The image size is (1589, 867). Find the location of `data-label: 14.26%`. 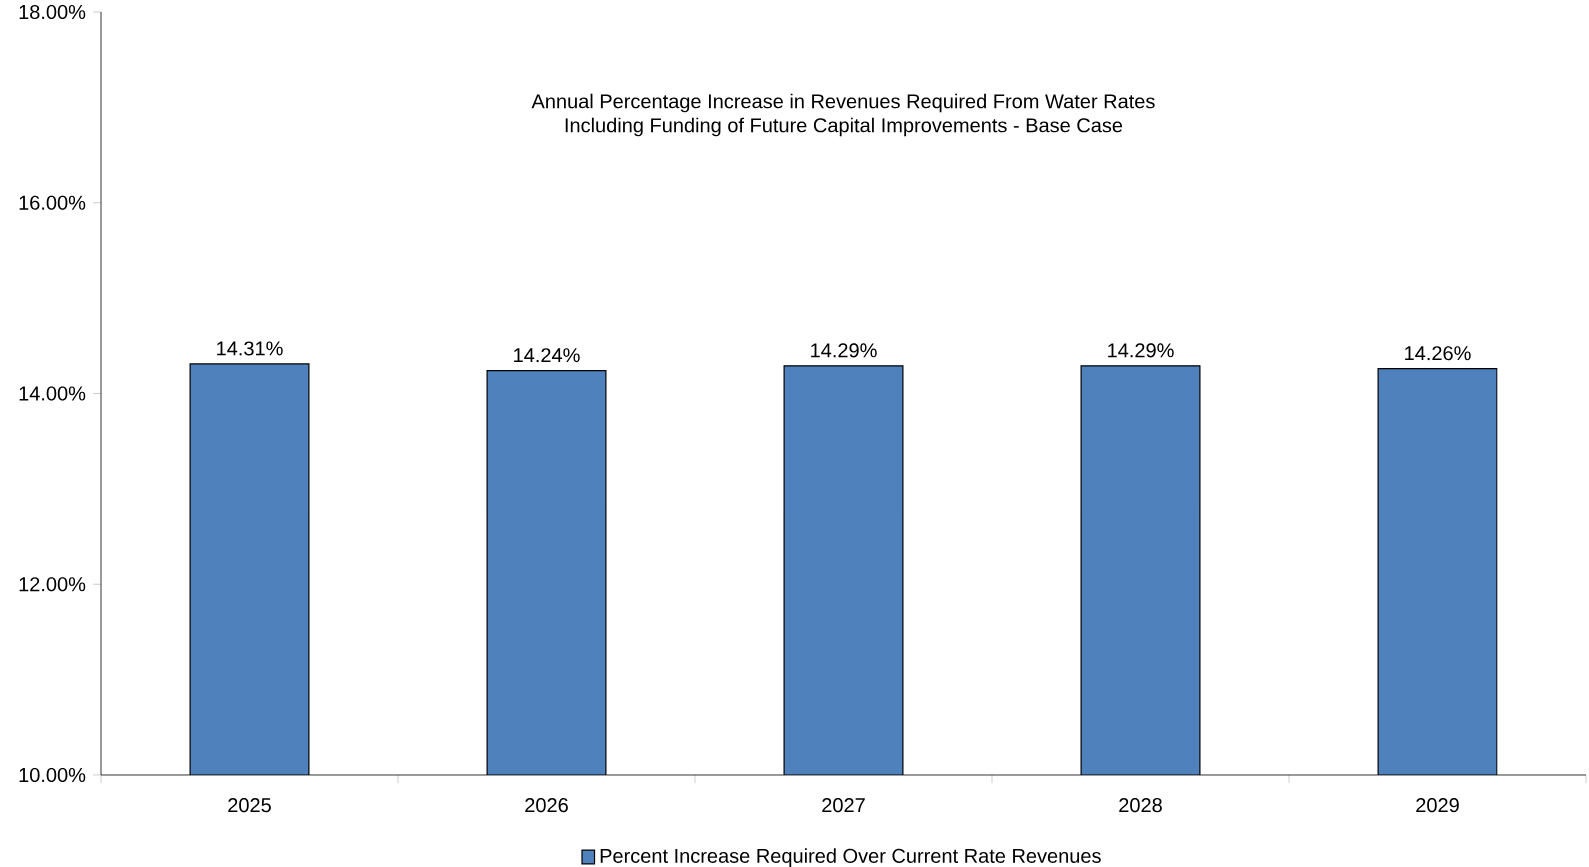

data-label: 14.26% is located at coordinates (1438, 353).